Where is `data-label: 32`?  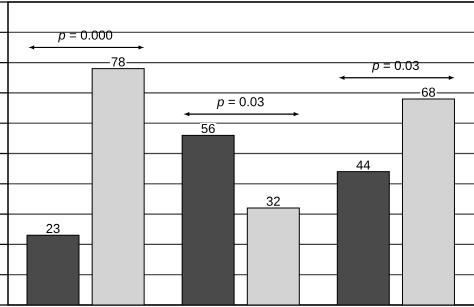 data-label: 32 is located at coordinates (273, 201).